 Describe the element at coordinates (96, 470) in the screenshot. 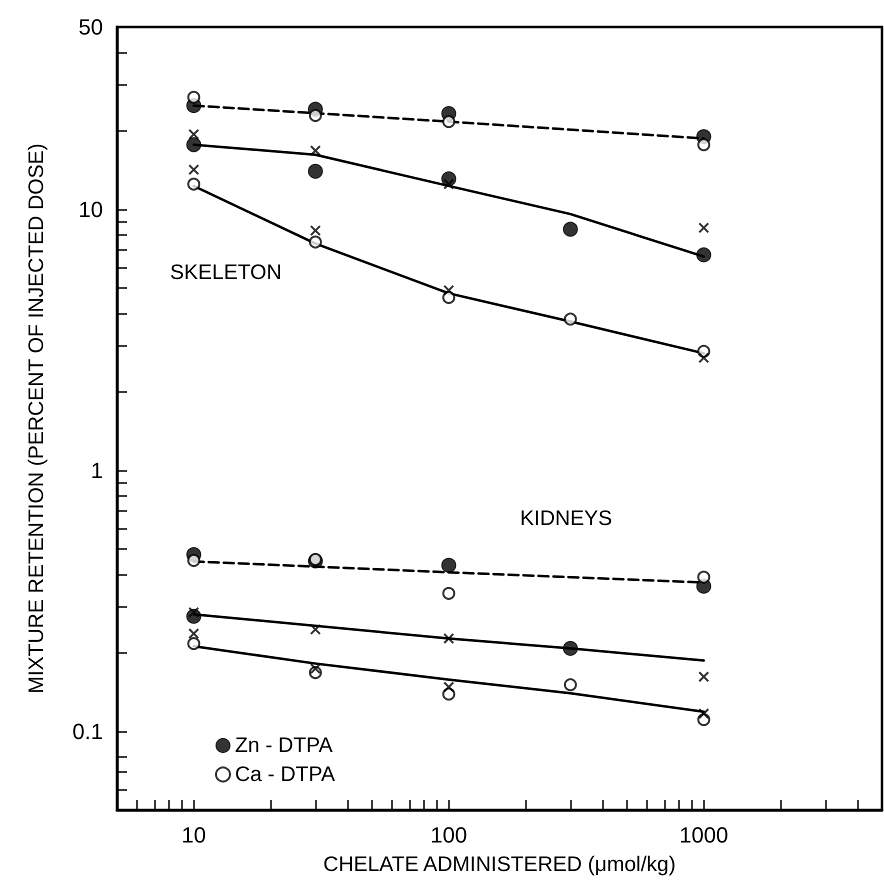

I see `y-tick-label: 1` at that location.